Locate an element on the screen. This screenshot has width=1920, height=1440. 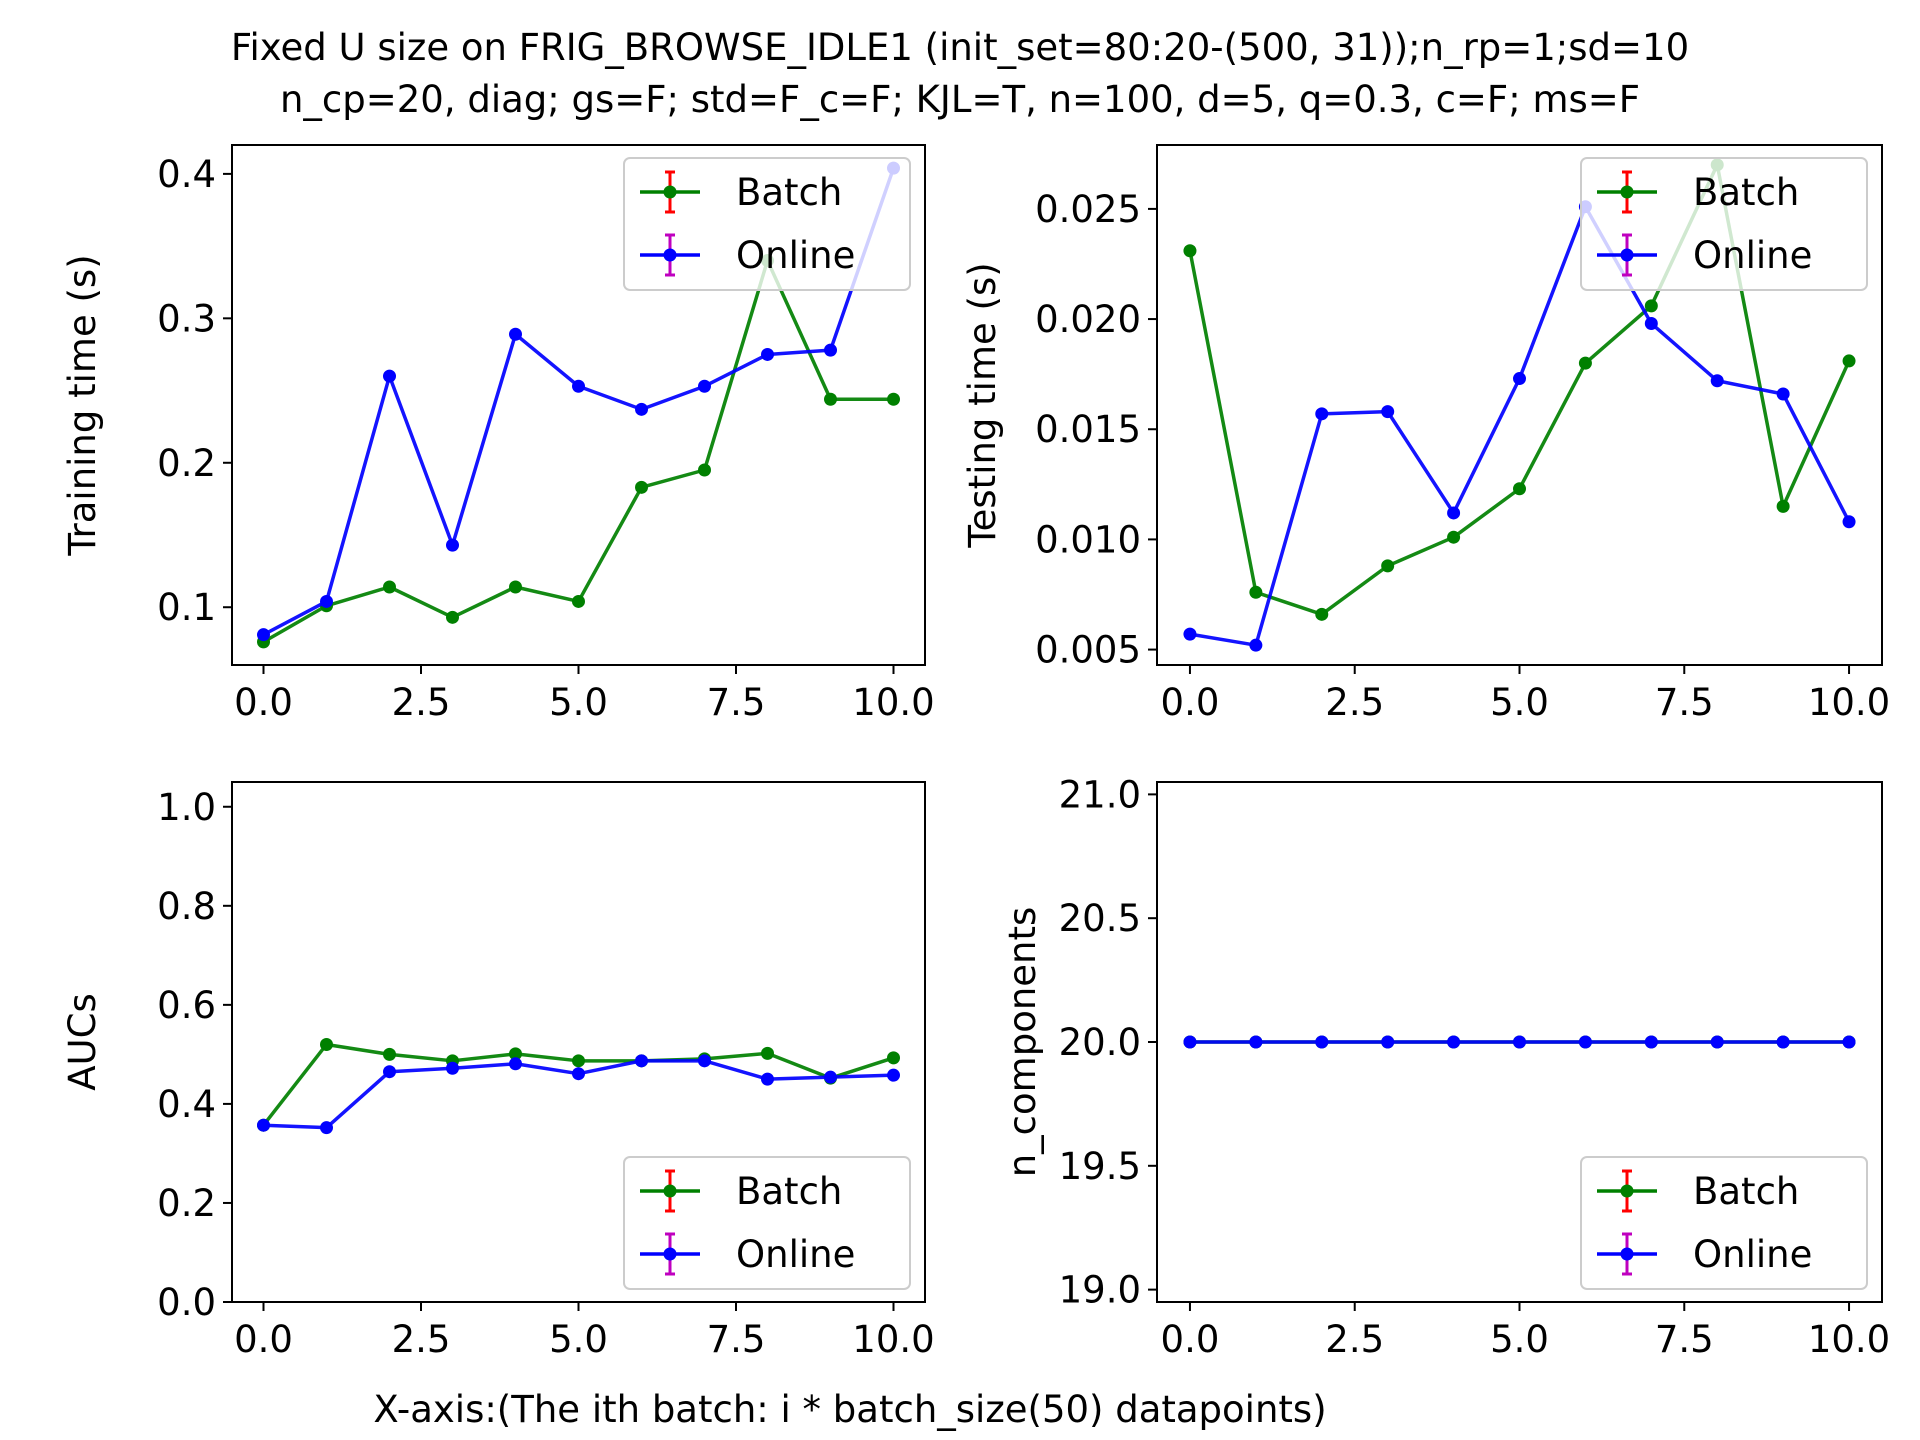
y-tick-label: 0.6 is located at coordinates (186, 1005).